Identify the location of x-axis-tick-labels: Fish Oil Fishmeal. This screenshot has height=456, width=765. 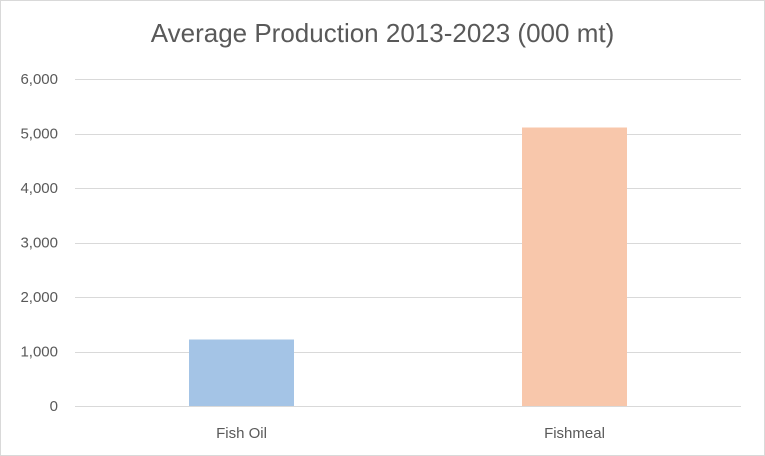
(410, 433).